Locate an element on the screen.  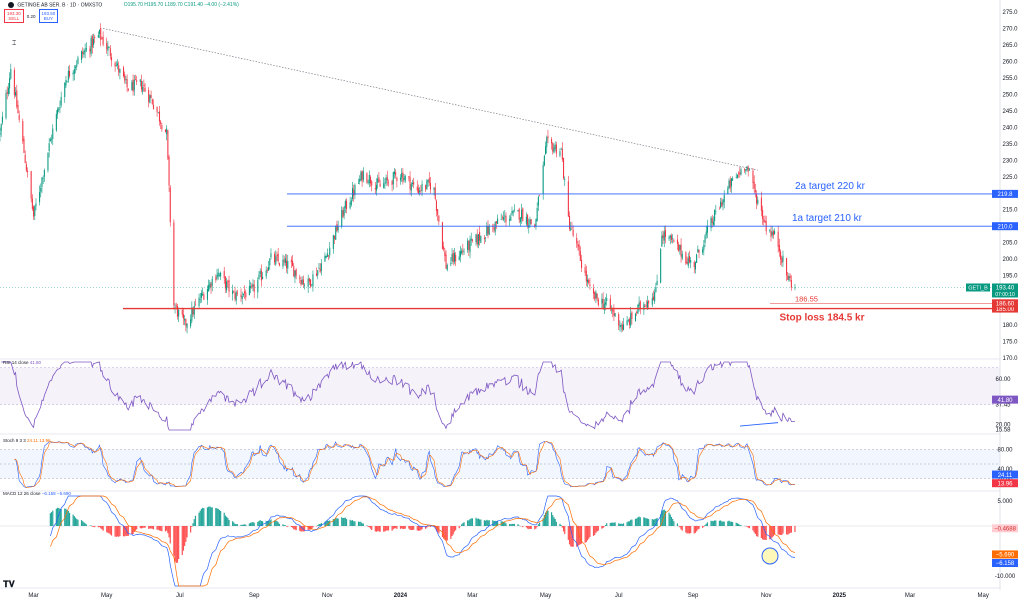
buy-button: 193.50 BUY is located at coordinates (48, 16).